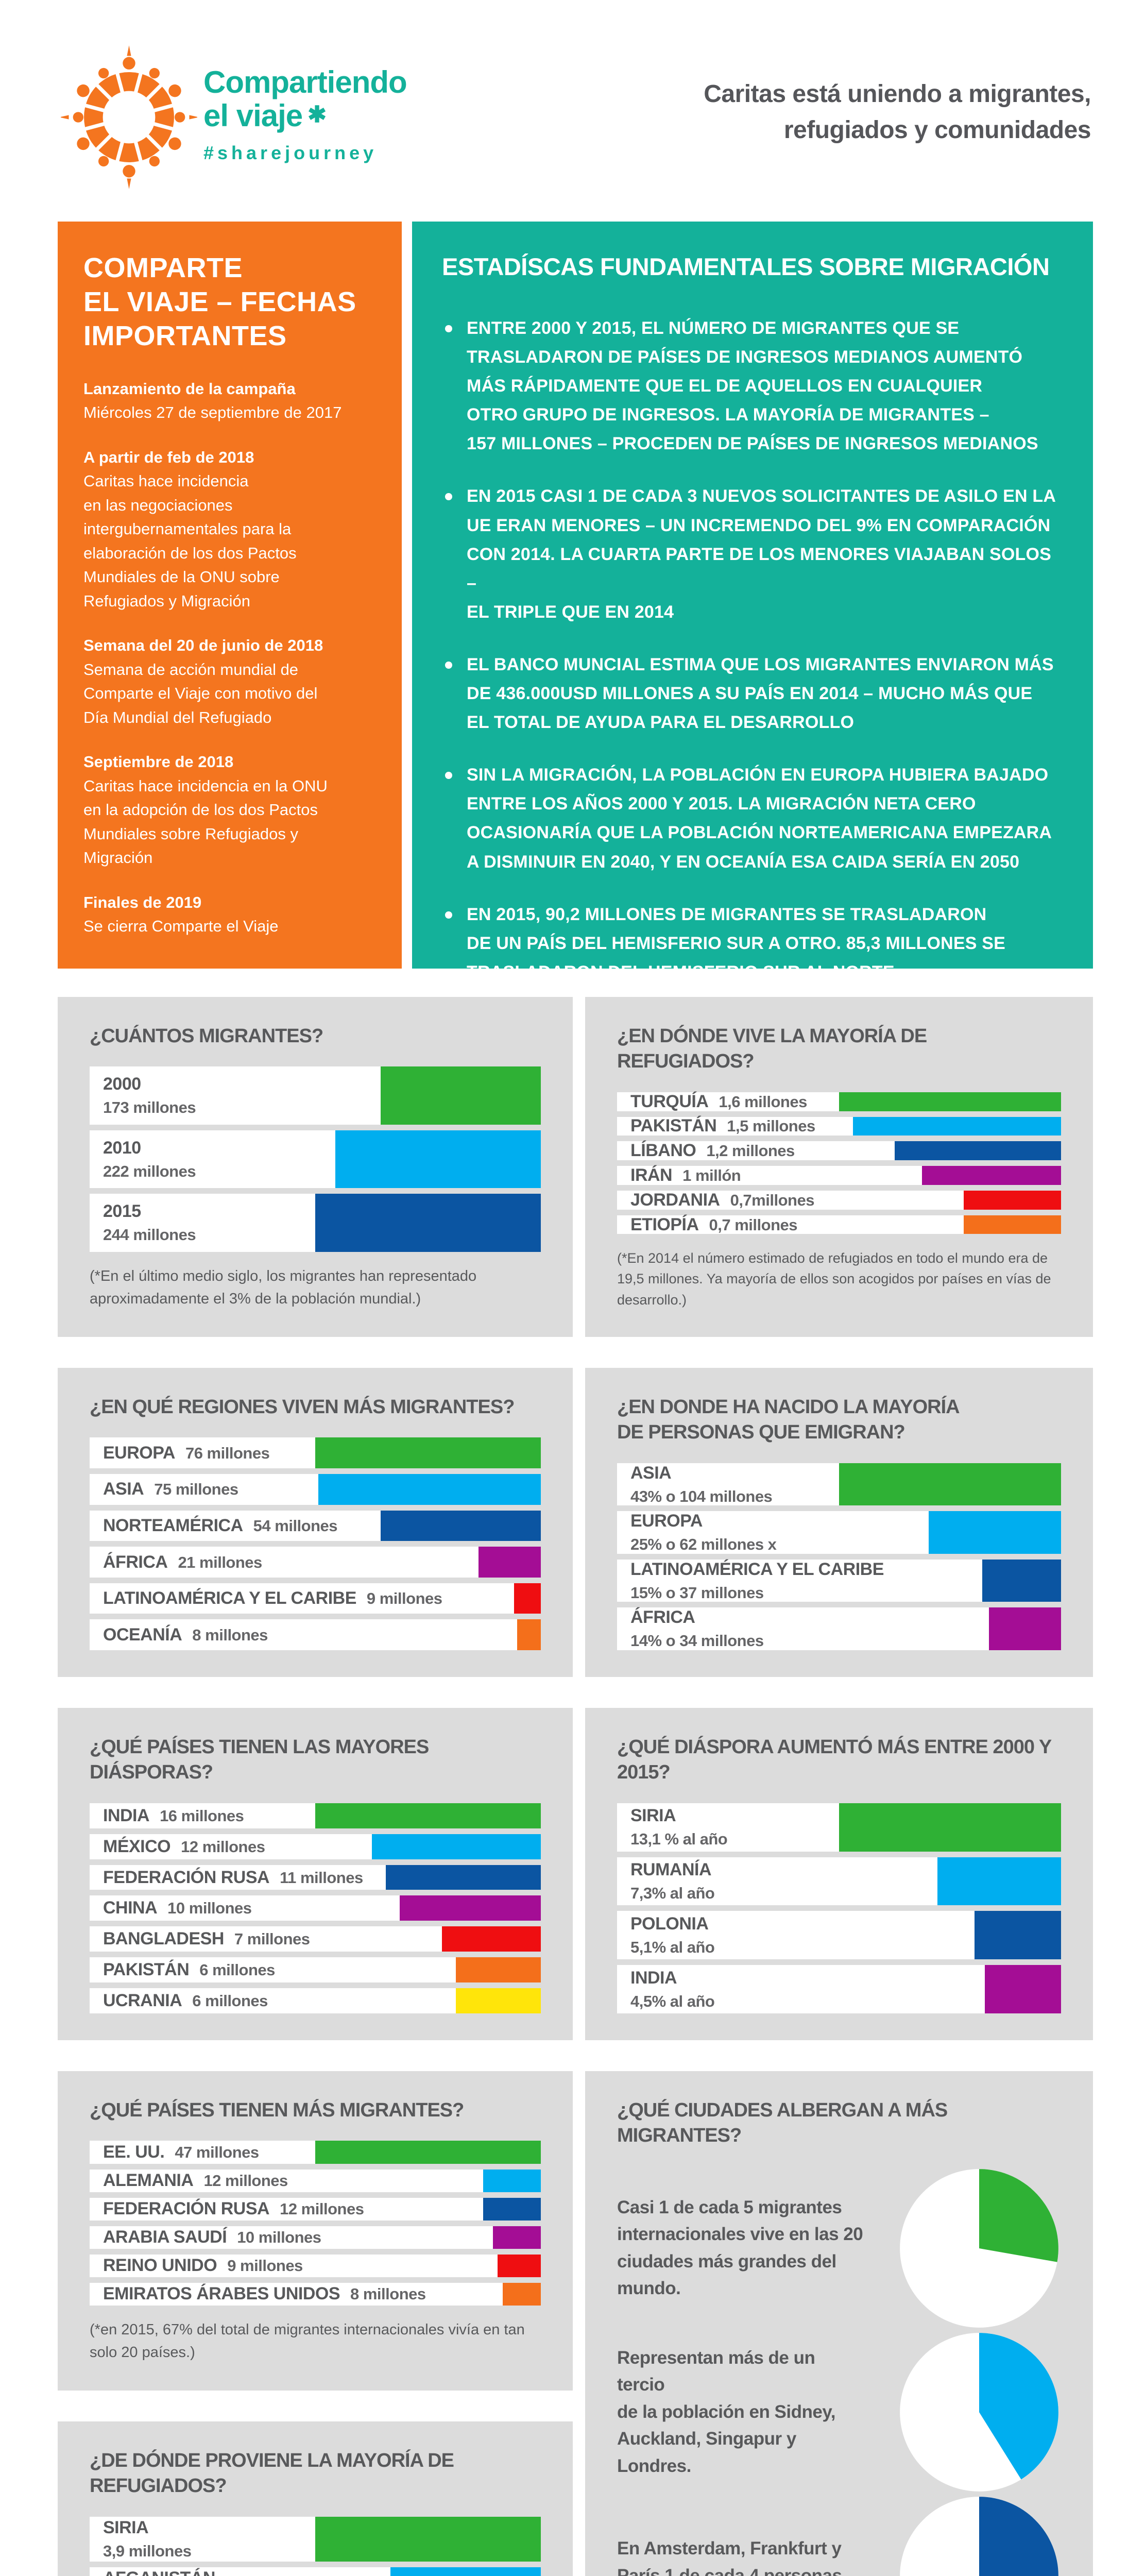 This screenshot has height=2576, width=1145. Describe the element at coordinates (122, 1211) in the screenshot. I see `bar-category-label: 2015` at that location.